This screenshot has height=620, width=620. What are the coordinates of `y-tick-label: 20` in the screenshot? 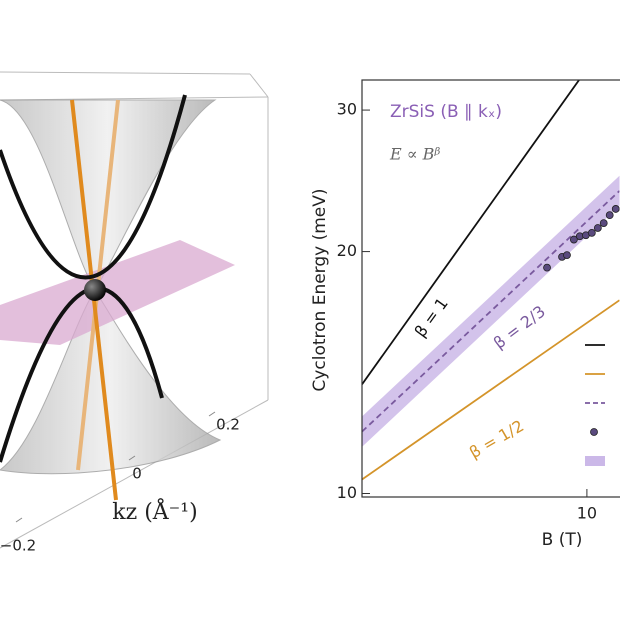 It's located at (347, 250).